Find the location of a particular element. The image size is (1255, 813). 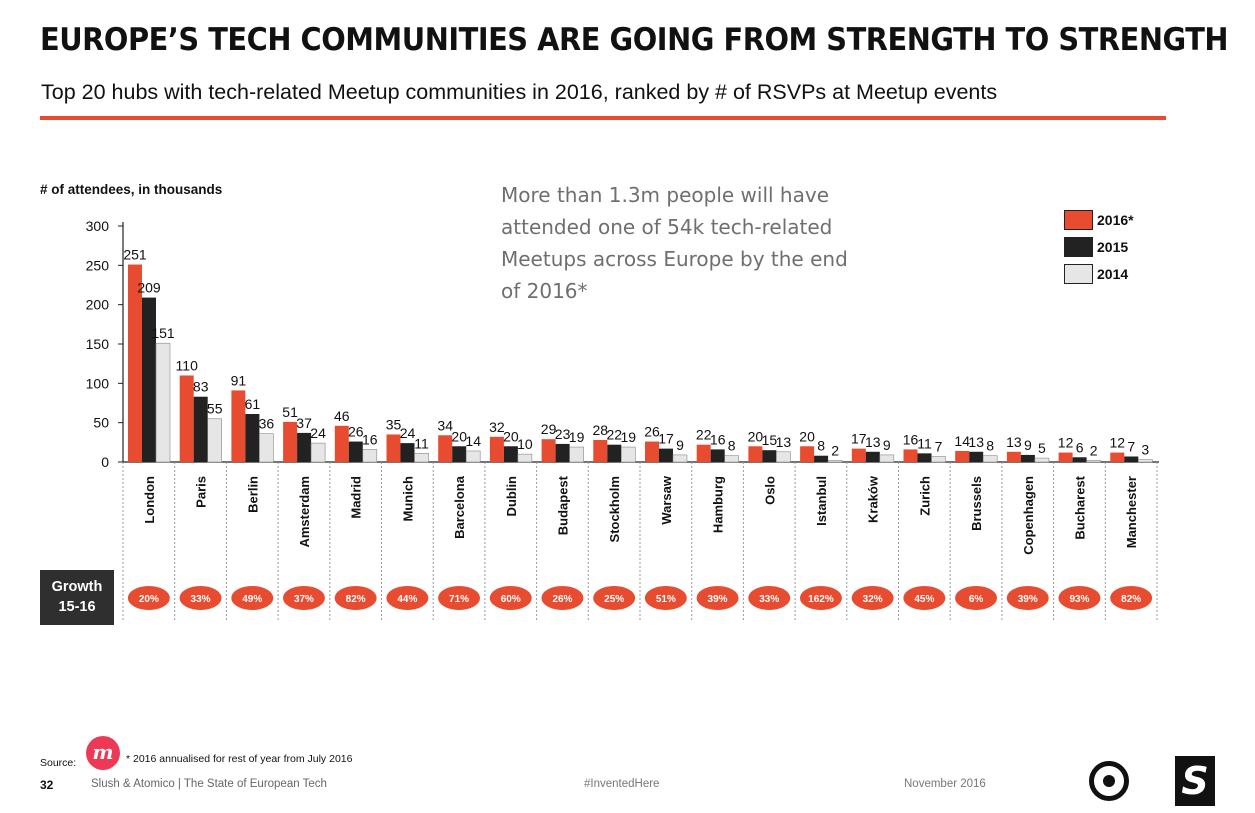

category-label-budapest: Budapest is located at coordinates (562, 505).